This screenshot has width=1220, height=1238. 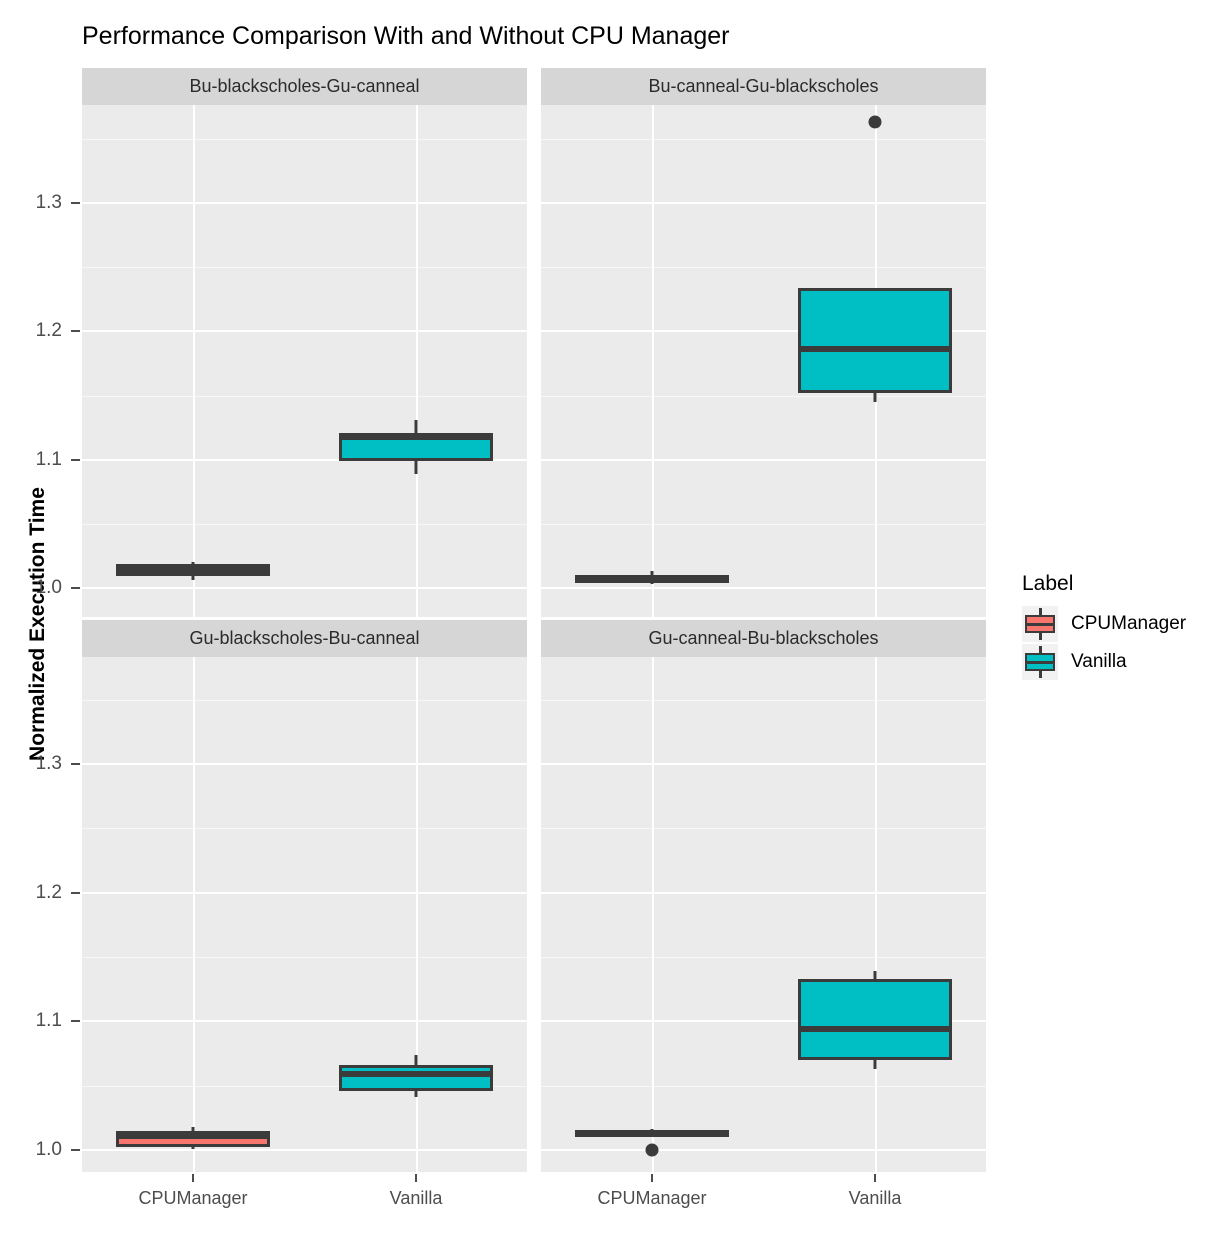 I want to click on legend-item-label: CPUManager, so click(x=1129, y=623).